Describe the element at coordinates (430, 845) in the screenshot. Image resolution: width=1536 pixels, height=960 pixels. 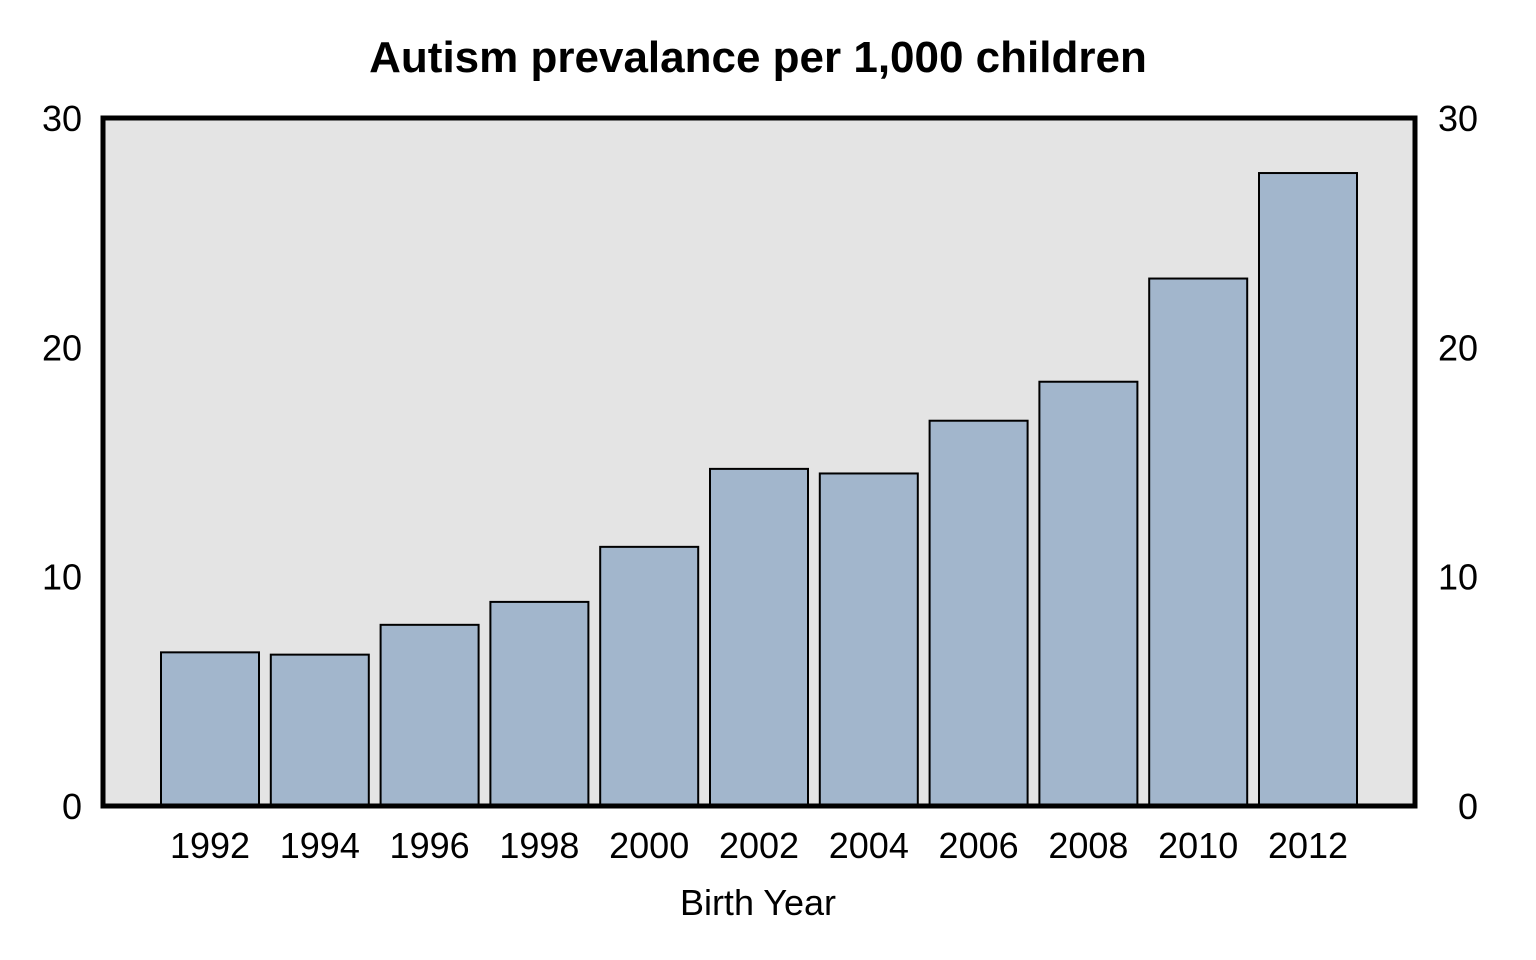
I see `x-tick-label: 1996` at that location.